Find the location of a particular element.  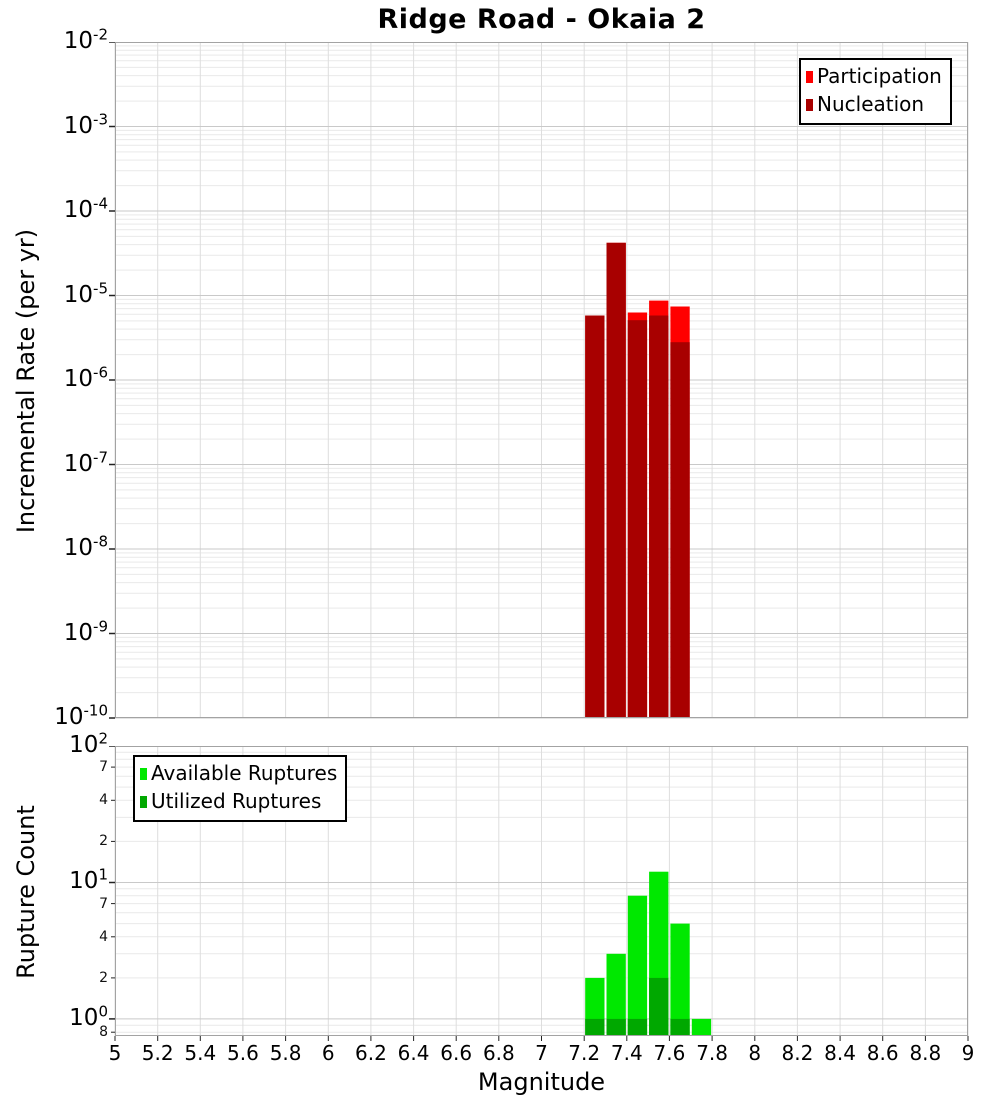

bar-nucleation-7.5 is located at coordinates (659, 516).